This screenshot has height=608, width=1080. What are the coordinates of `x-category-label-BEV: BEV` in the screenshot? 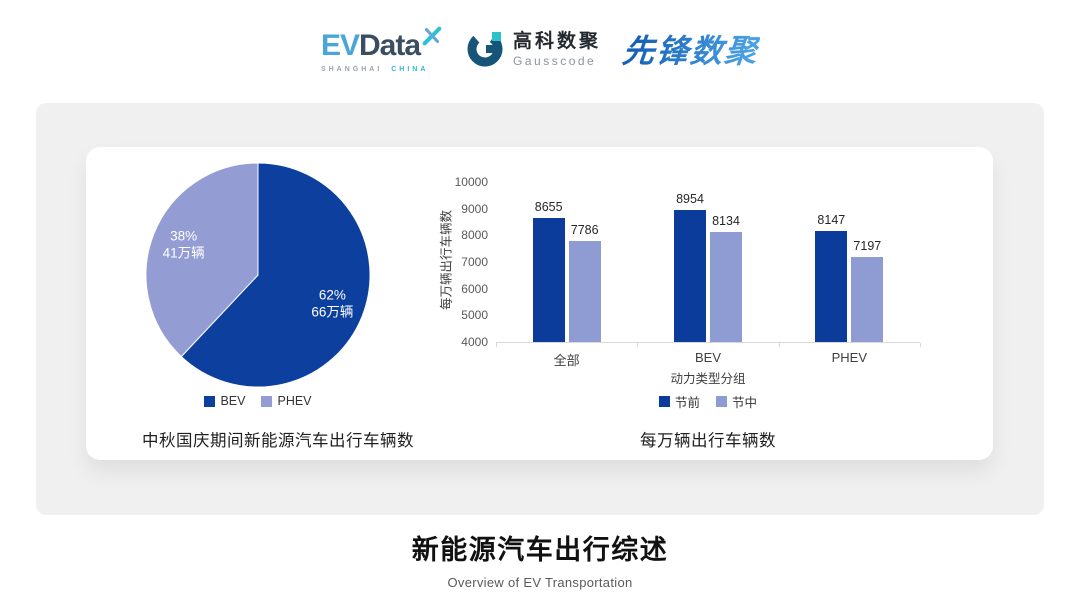 It's located at (708, 357).